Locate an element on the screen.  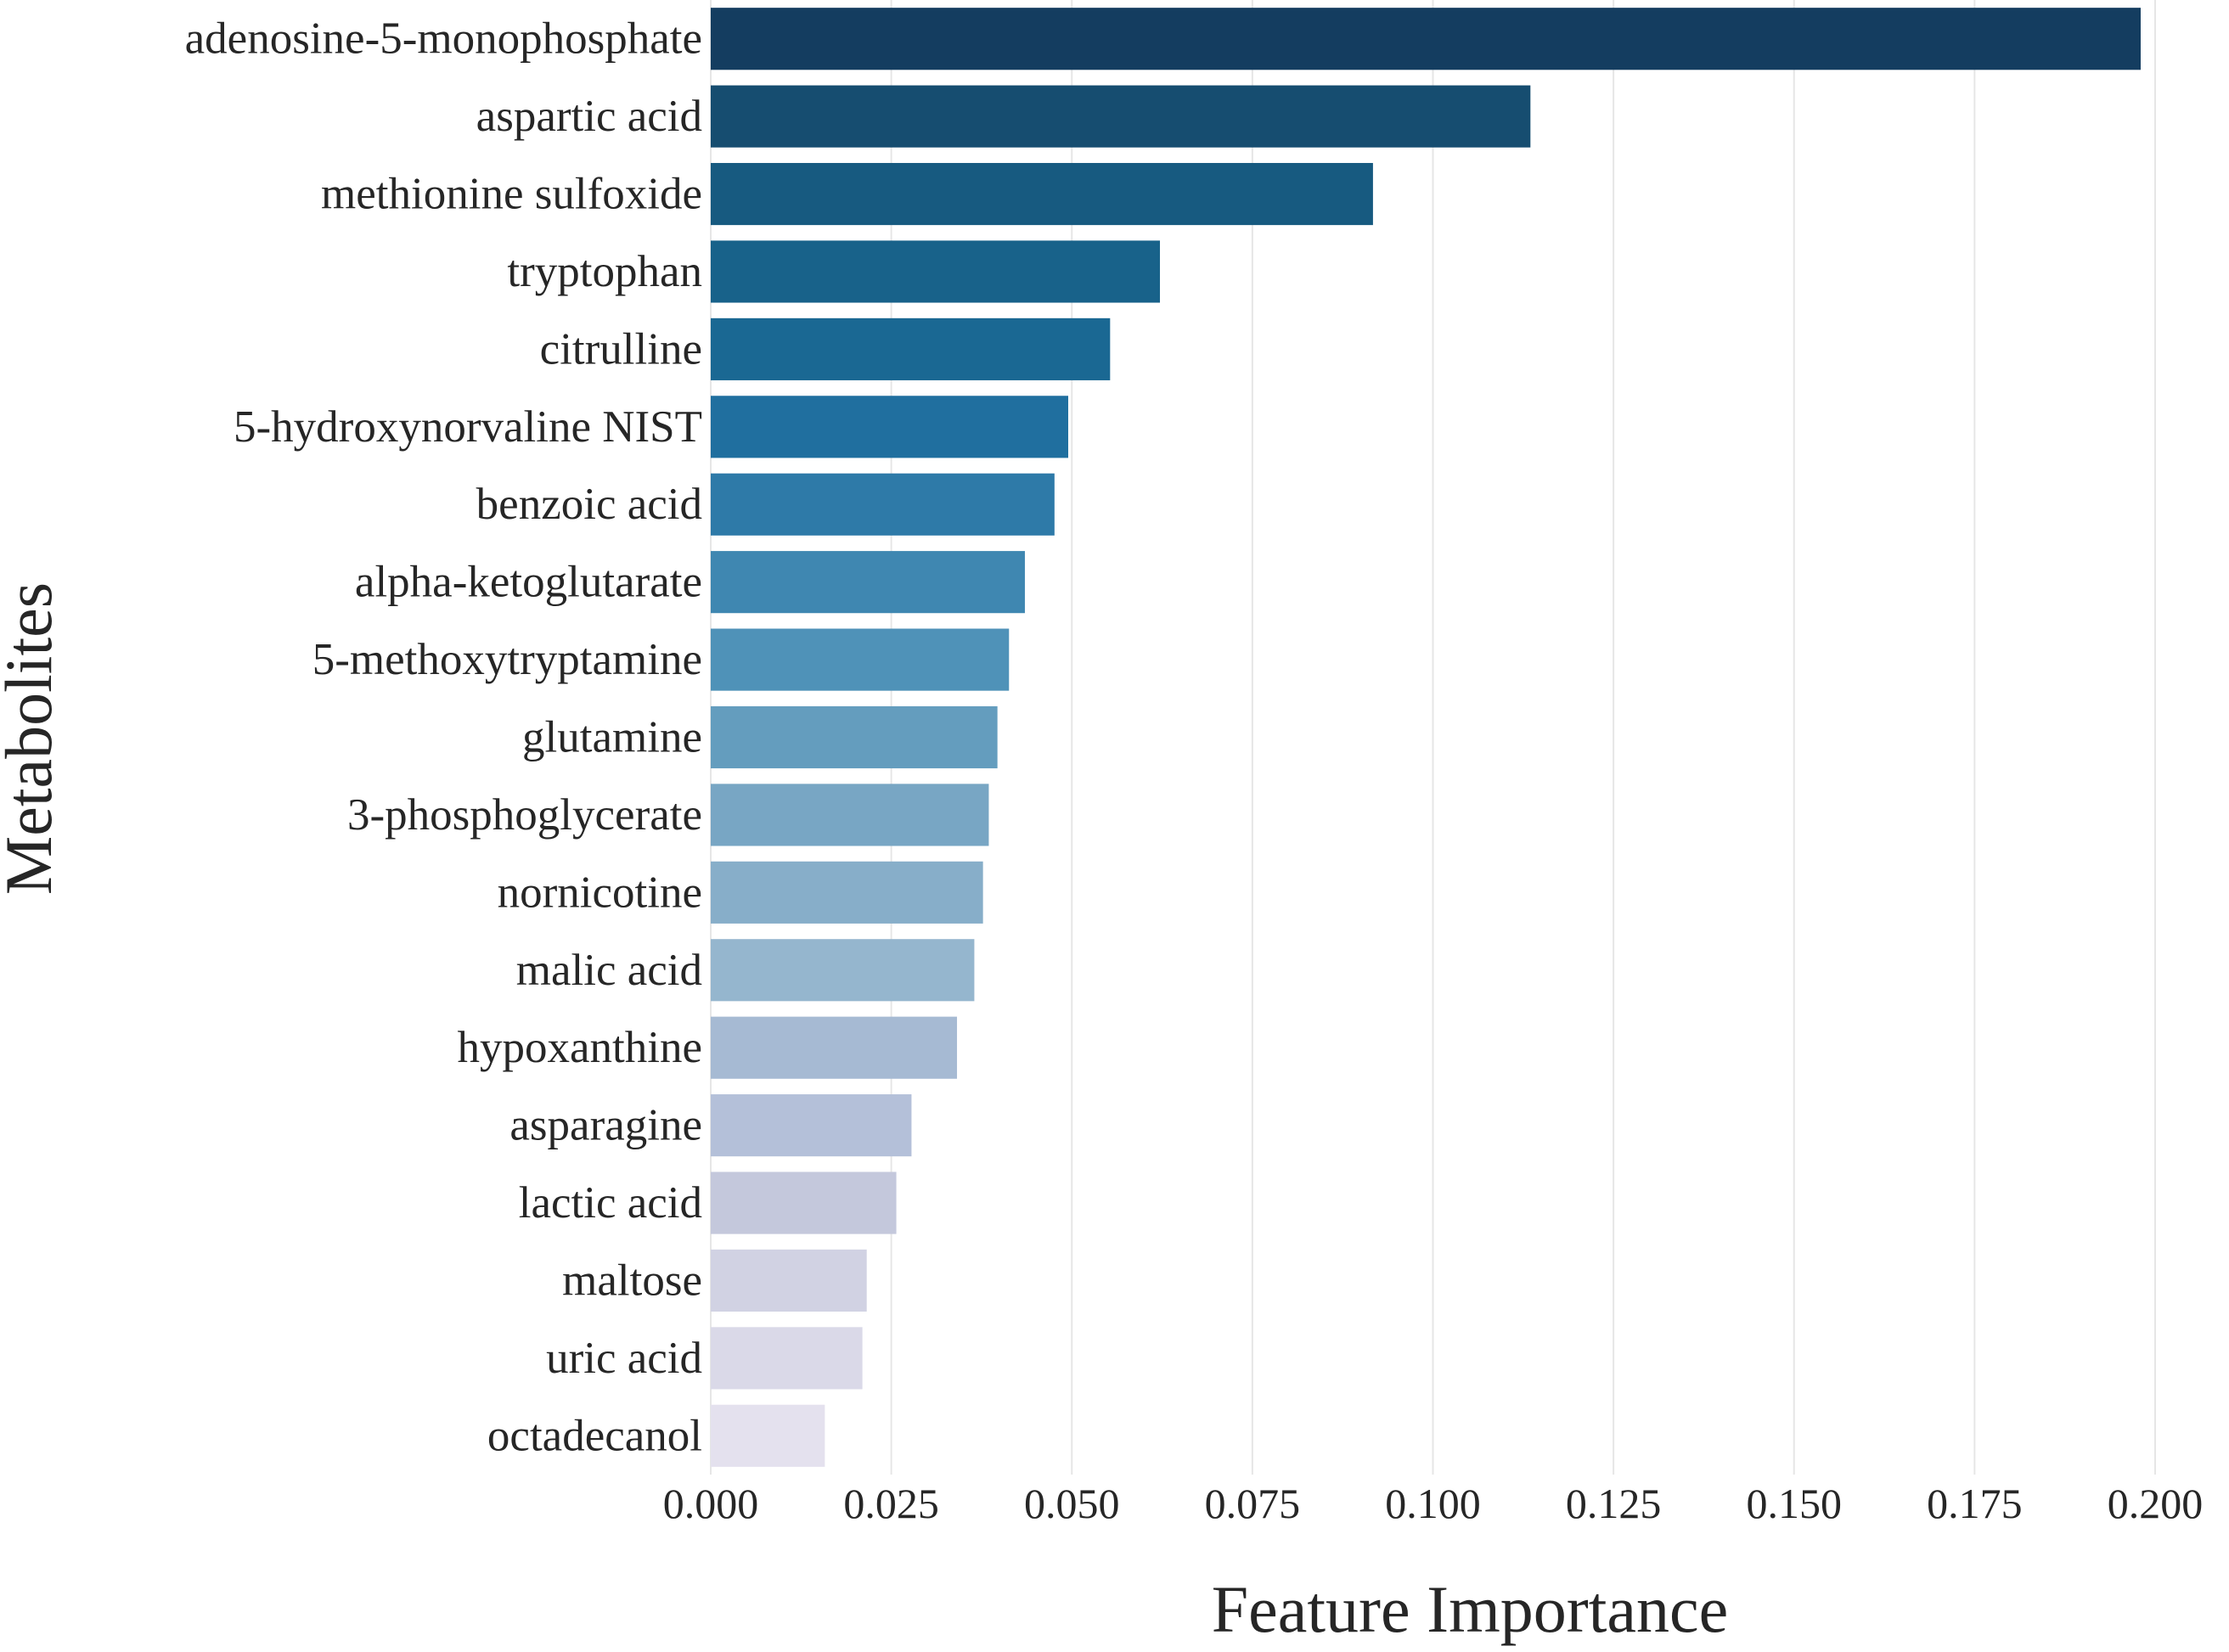
x-axis-title: Feature Importance is located at coordinates (1471, 1609).